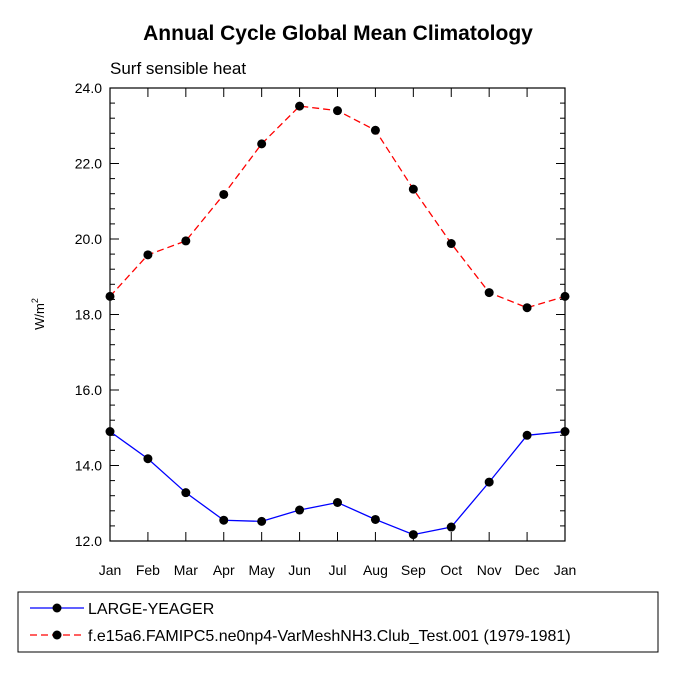 Image resolution: width=675 pixels, height=675 pixels. I want to click on y-tick-label: 12.0, so click(88, 541).